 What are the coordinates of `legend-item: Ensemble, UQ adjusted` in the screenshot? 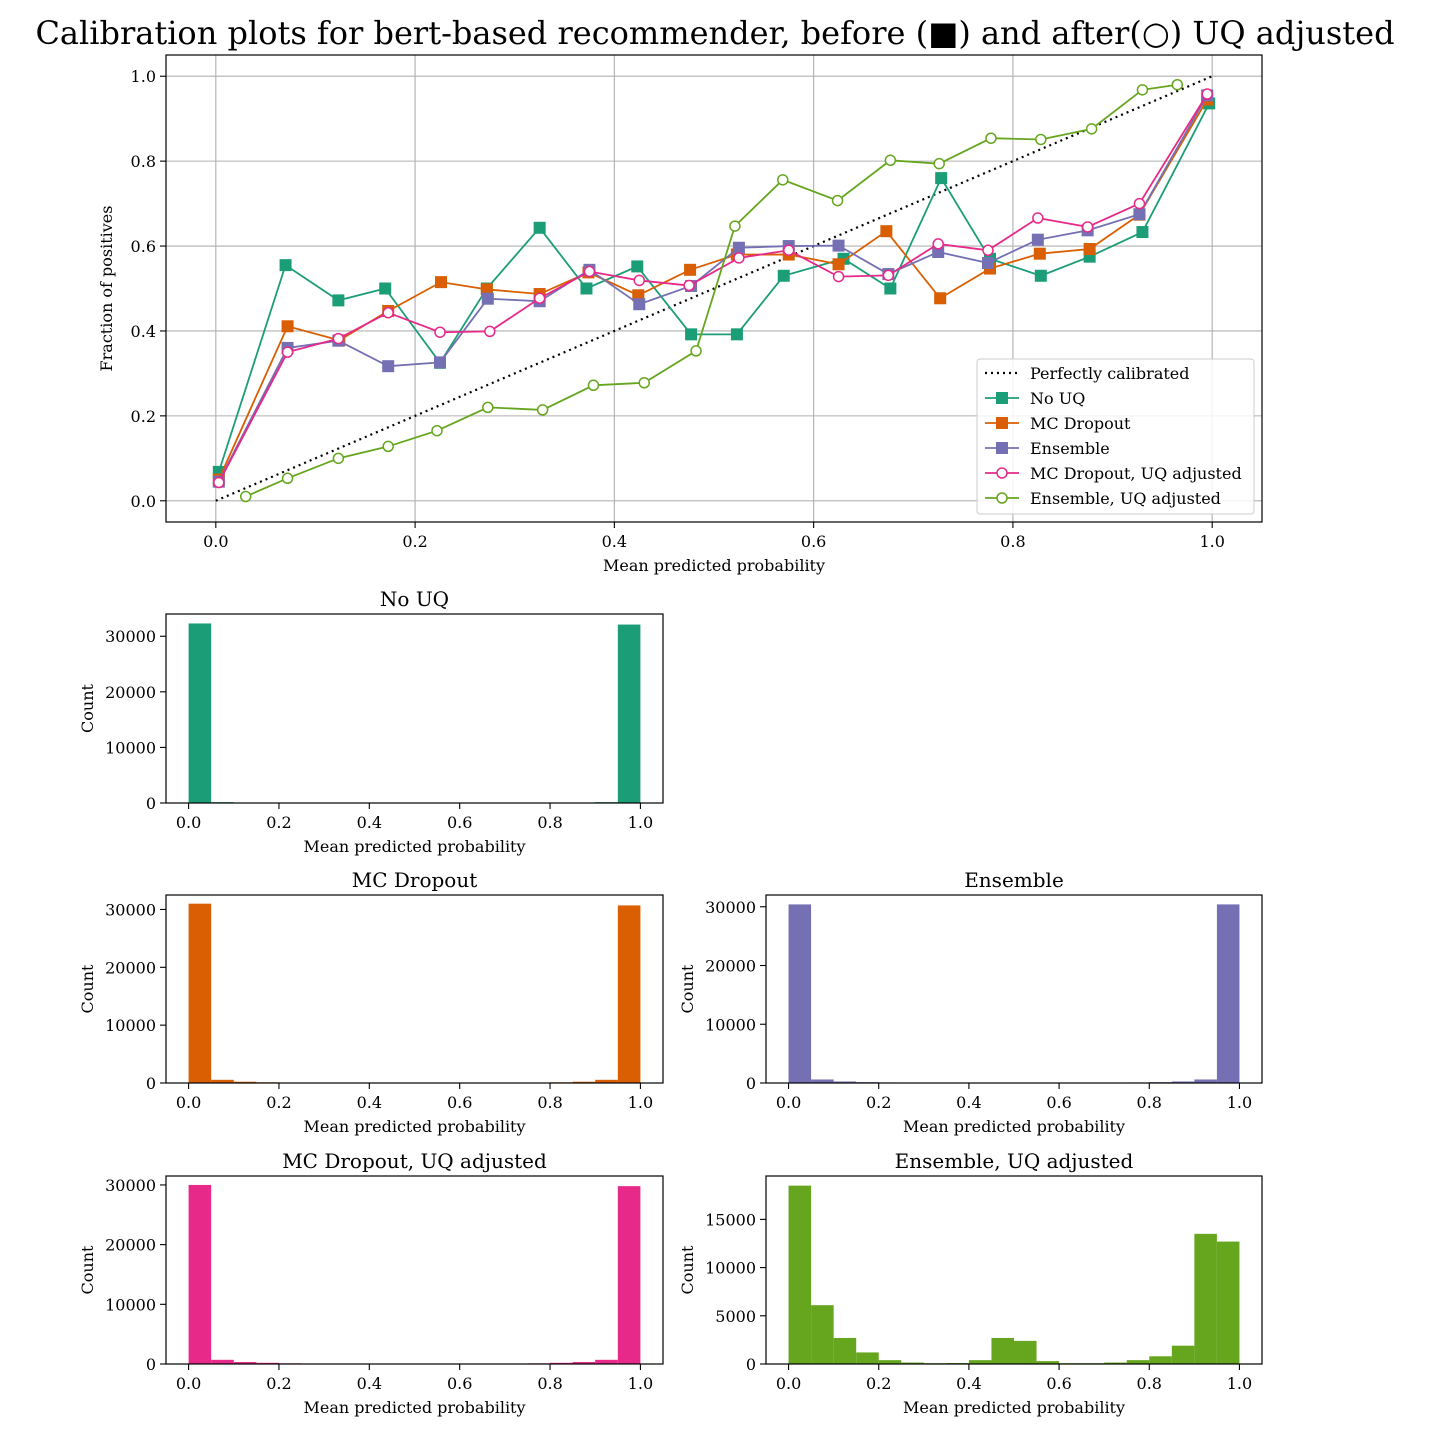 It's located at (1103, 498).